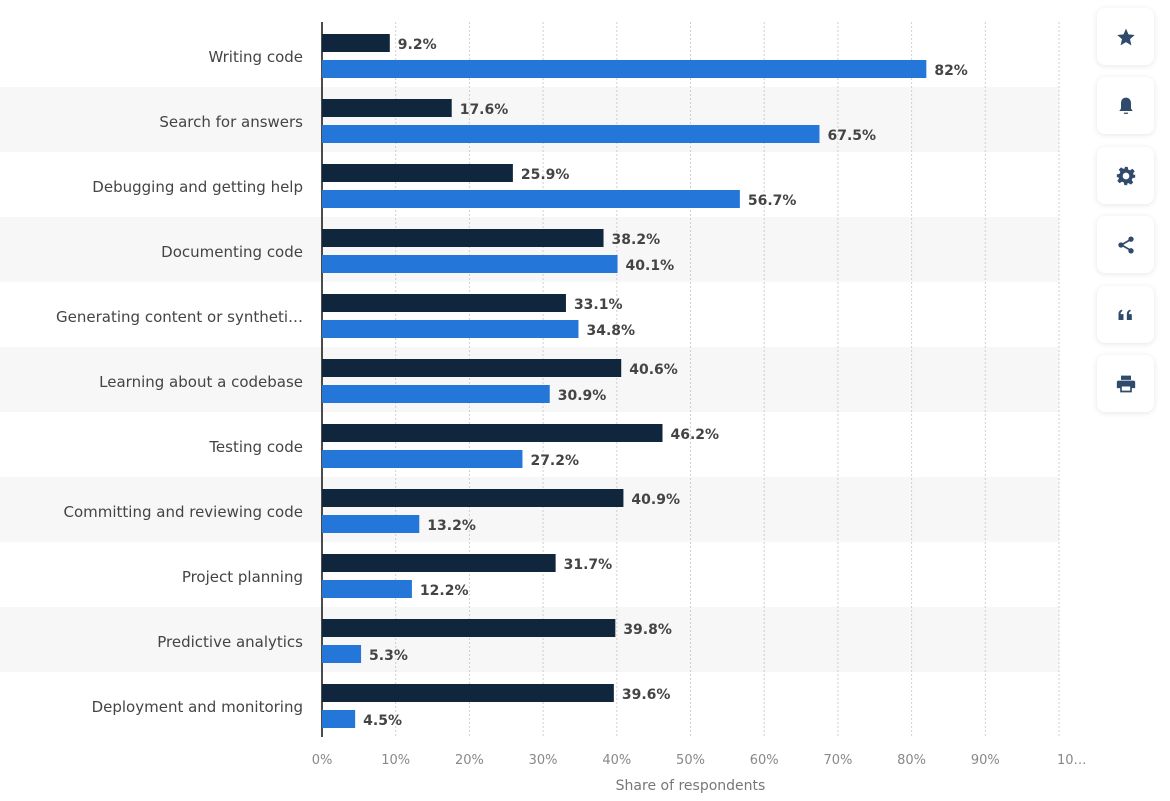 The height and width of the screenshot is (801, 1170). I want to click on data-label: 39.8%, so click(647, 630).